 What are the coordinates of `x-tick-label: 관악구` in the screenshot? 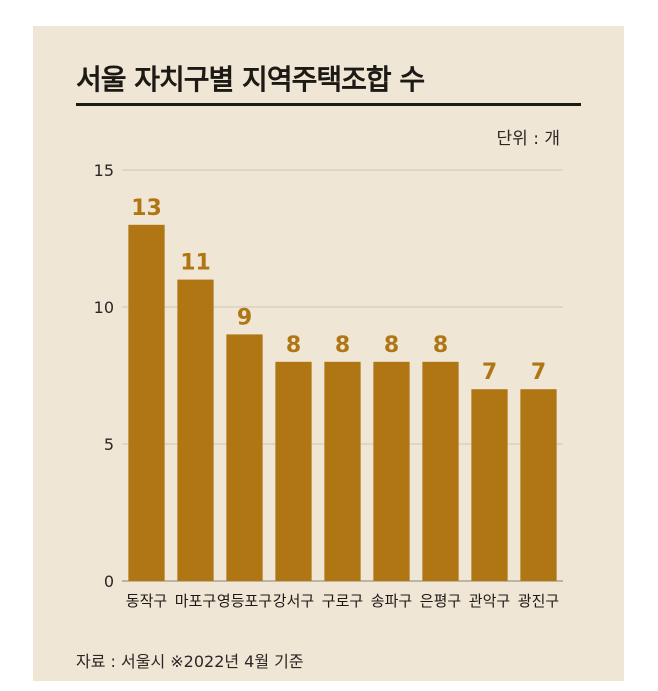 It's located at (489, 601).